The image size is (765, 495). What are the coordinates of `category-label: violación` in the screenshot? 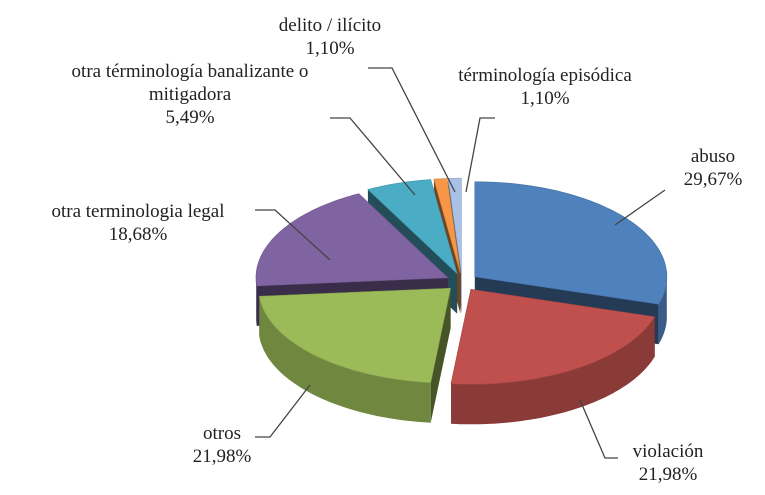 It's located at (668, 451).